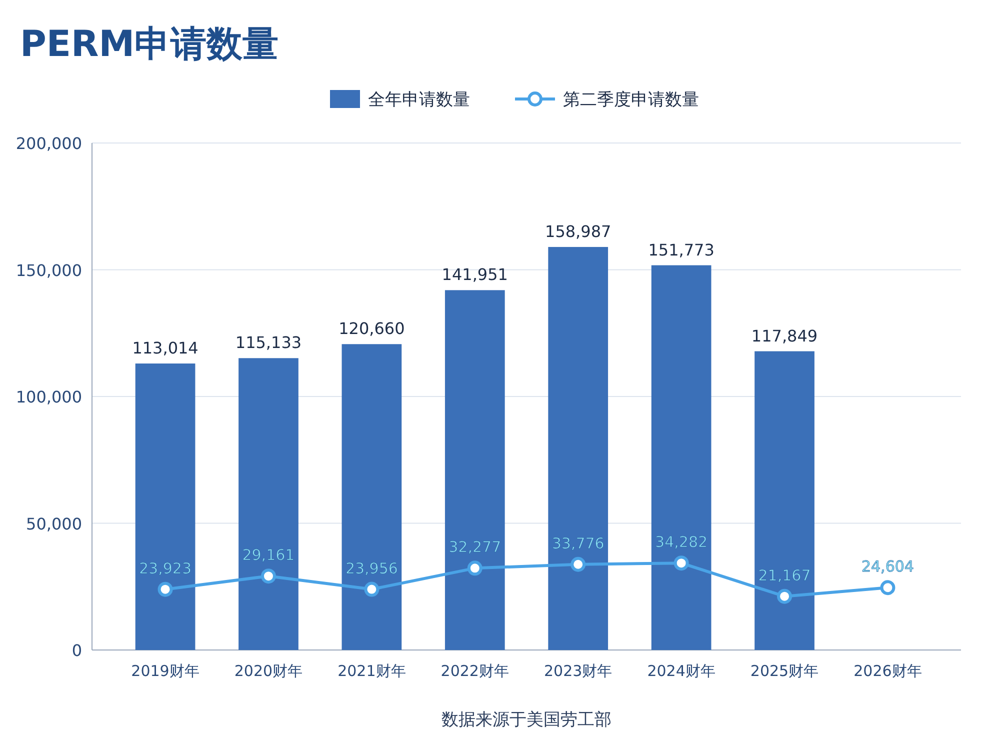 The height and width of the screenshot is (749, 999). Describe the element at coordinates (474, 671) in the screenshot. I see `x-tick-label: 2022财年` at that location.